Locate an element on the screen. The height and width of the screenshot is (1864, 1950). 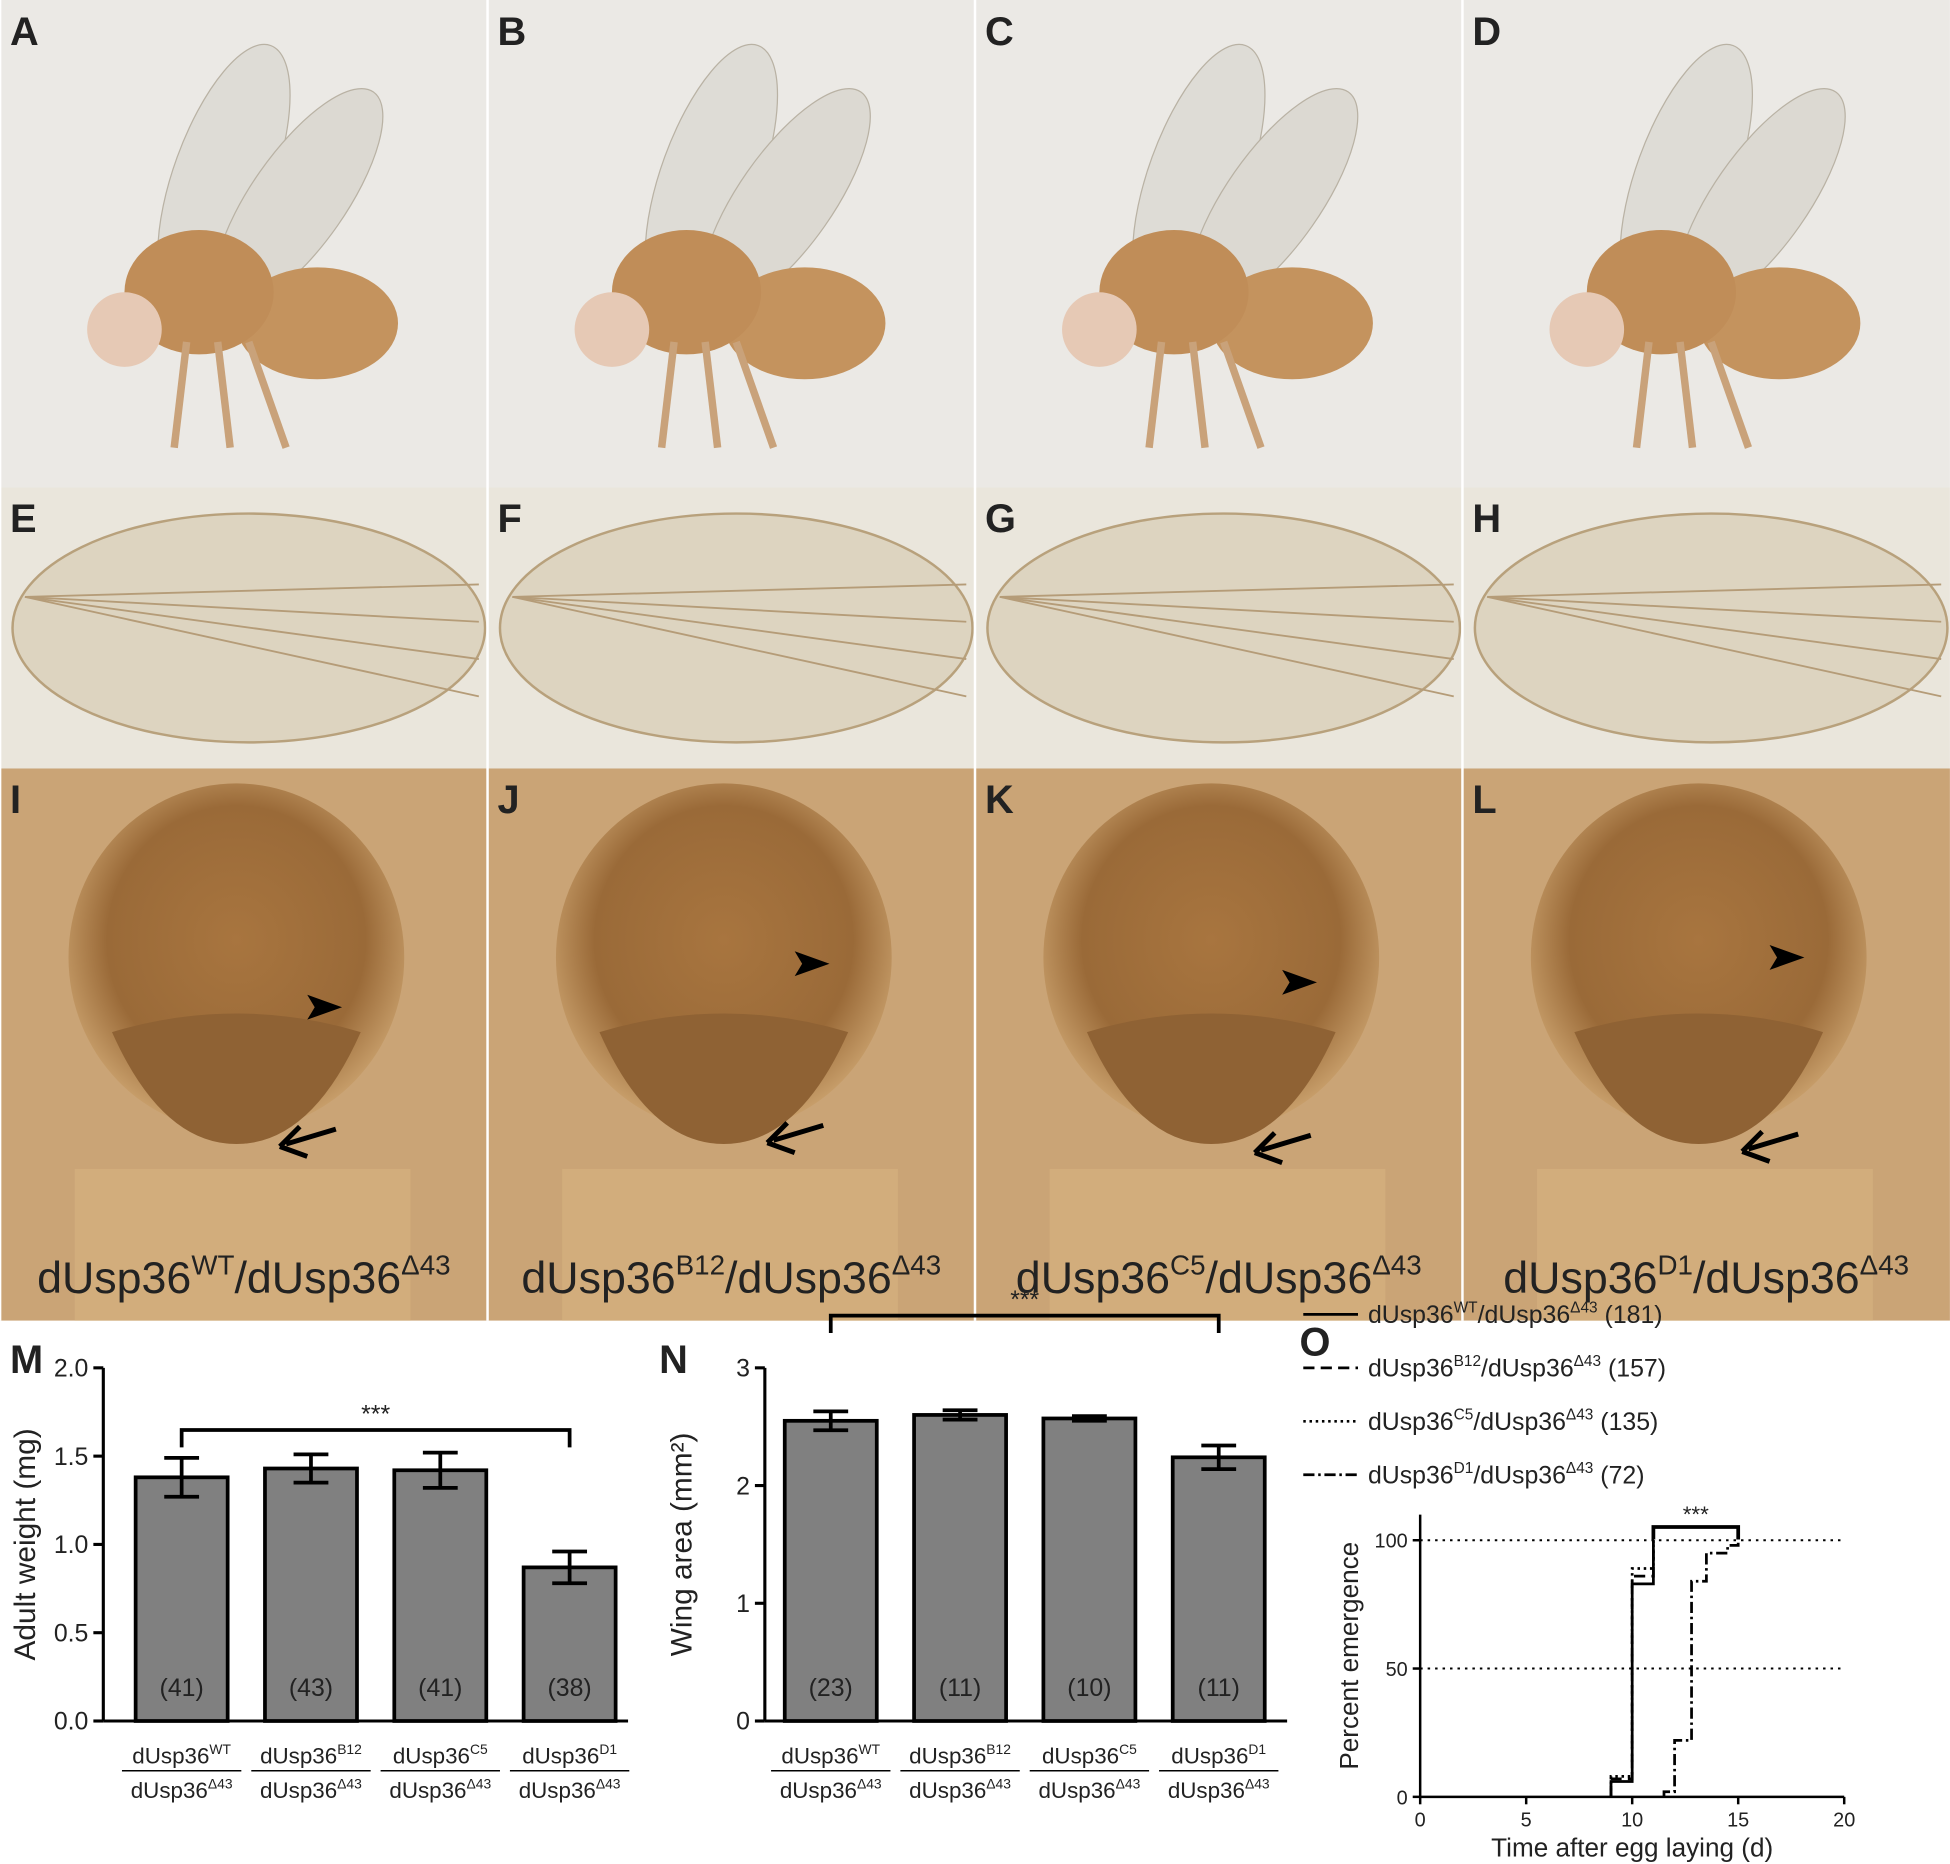
y-tick-label: 1.0 is located at coordinates (71, 1545).